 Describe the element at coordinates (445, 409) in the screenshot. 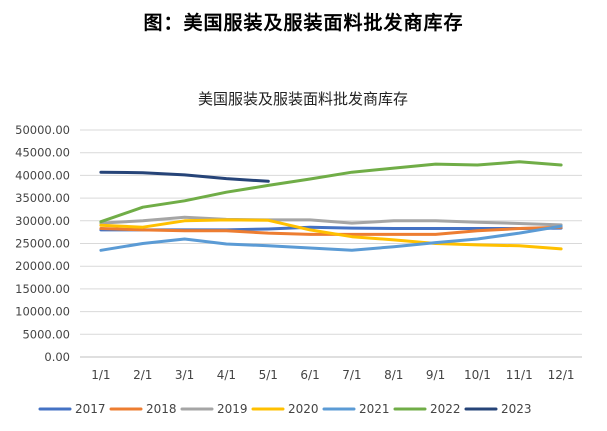

I see `legend-label: 2022` at that location.